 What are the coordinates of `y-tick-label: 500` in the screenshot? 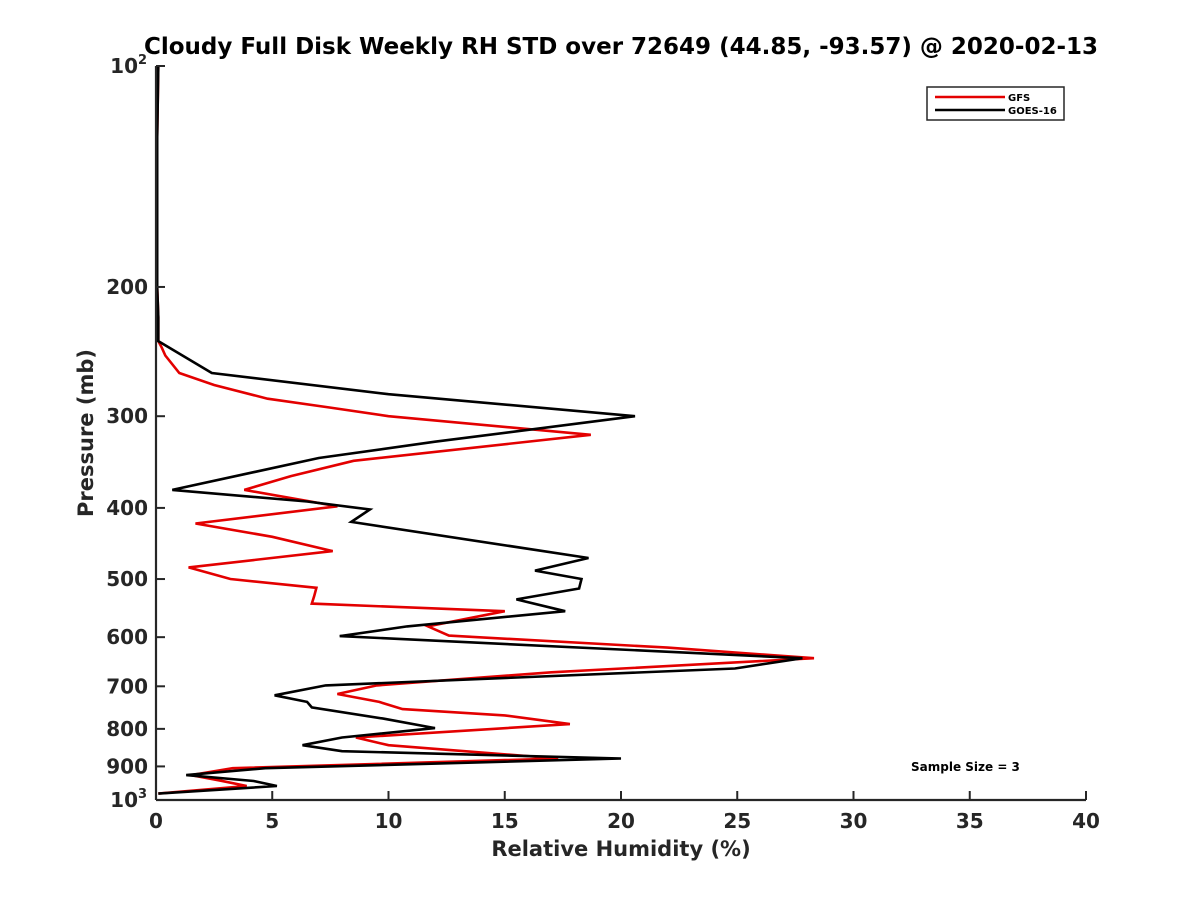 It's located at (127, 579).